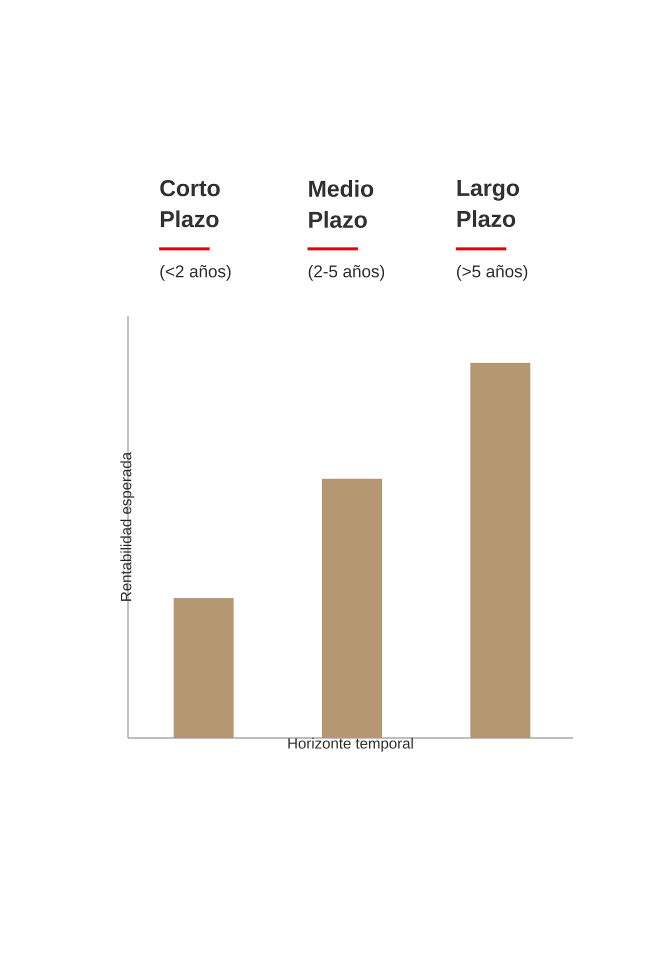 The width and height of the screenshot is (665, 970). What do you see at coordinates (195, 272) in the screenshot?
I see `text: (<2 años)` at bounding box center [195, 272].